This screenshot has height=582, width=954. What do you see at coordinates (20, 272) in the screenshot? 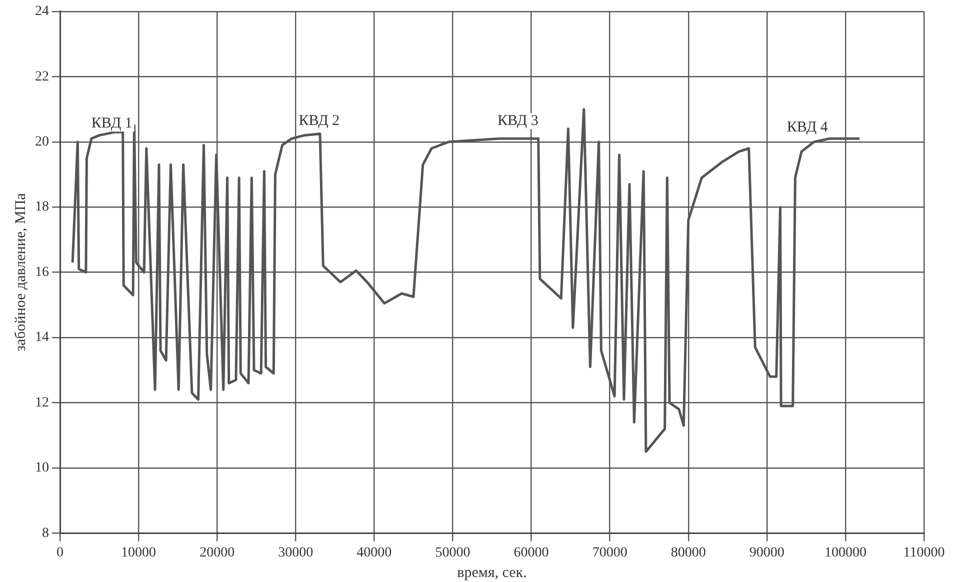
I see `y-axis-title: забойное давление, МПа` at bounding box center [20, 272].